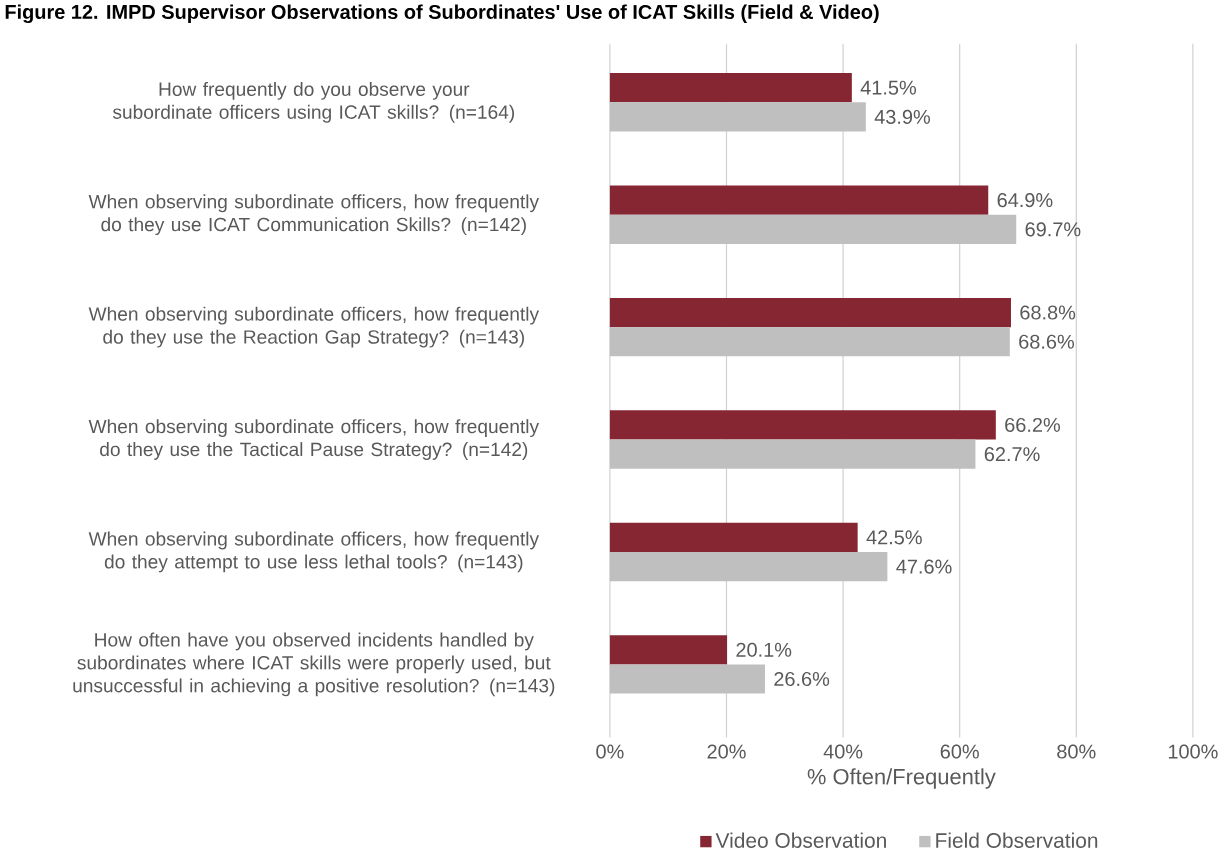  I want to click on data-label: 69.7%, so click(1053, 229).